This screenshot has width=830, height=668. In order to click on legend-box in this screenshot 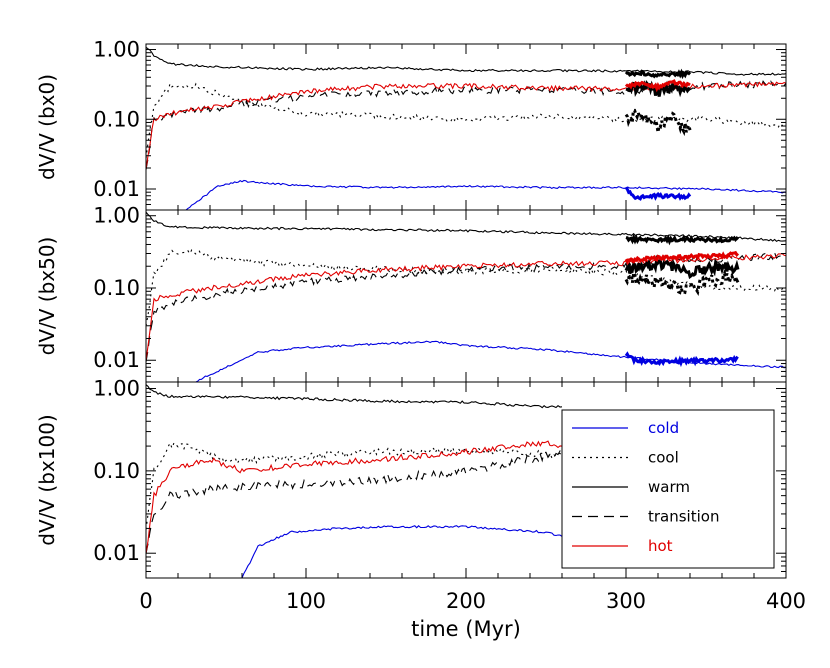, I will do `click(668, 489)`.